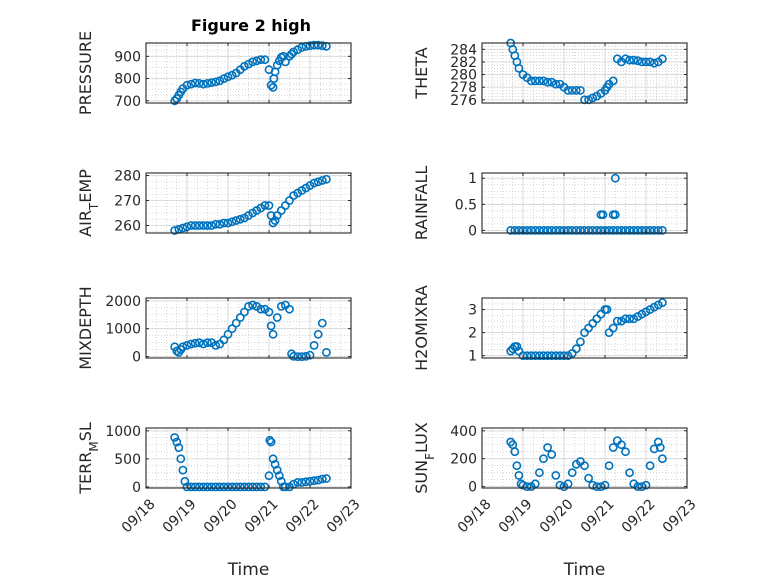 The height and width of the screenshot is (583, 778). I want to click on subplot-4: 0 0.5 1 RAINFALL, so click(550, 203).